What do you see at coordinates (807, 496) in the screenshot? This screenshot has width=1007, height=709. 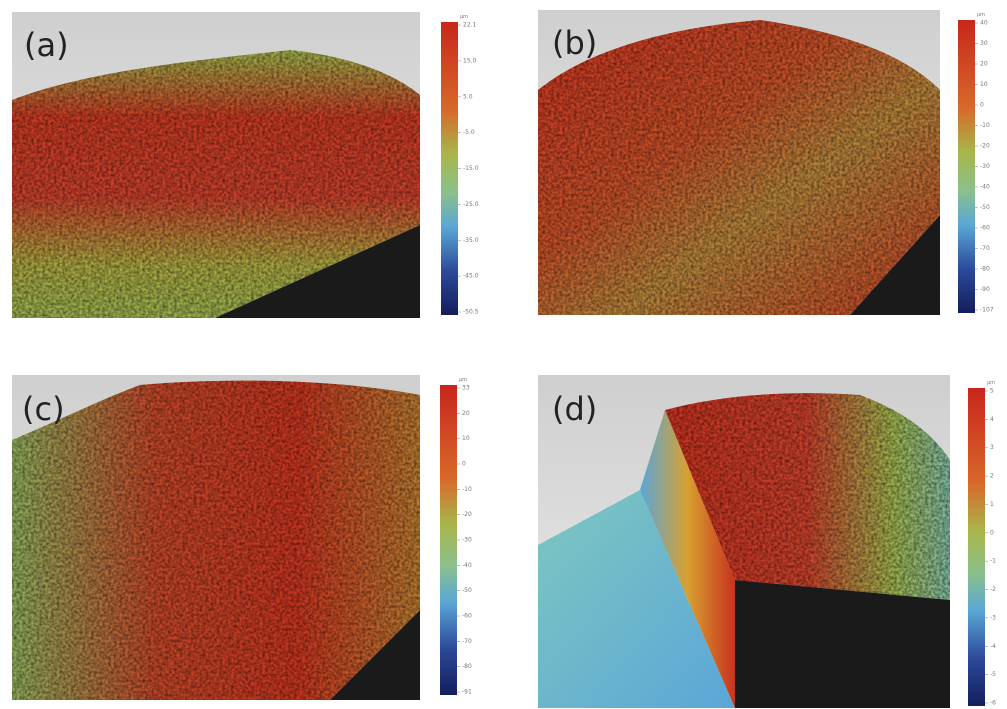 I see `surface-texture` at bounding box center [807, 496].